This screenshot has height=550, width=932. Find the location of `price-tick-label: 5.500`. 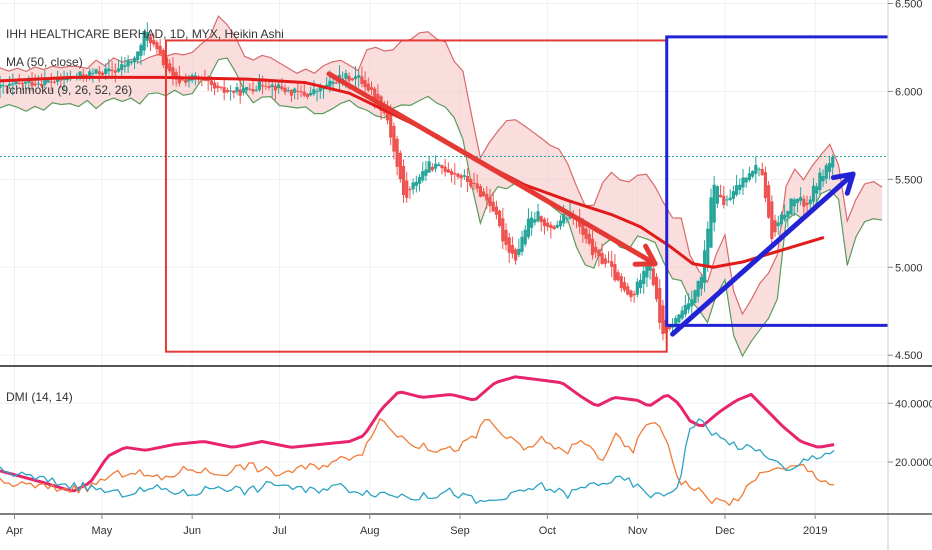

price-tick-label: 5.500 is located at coordinates (909, 180).